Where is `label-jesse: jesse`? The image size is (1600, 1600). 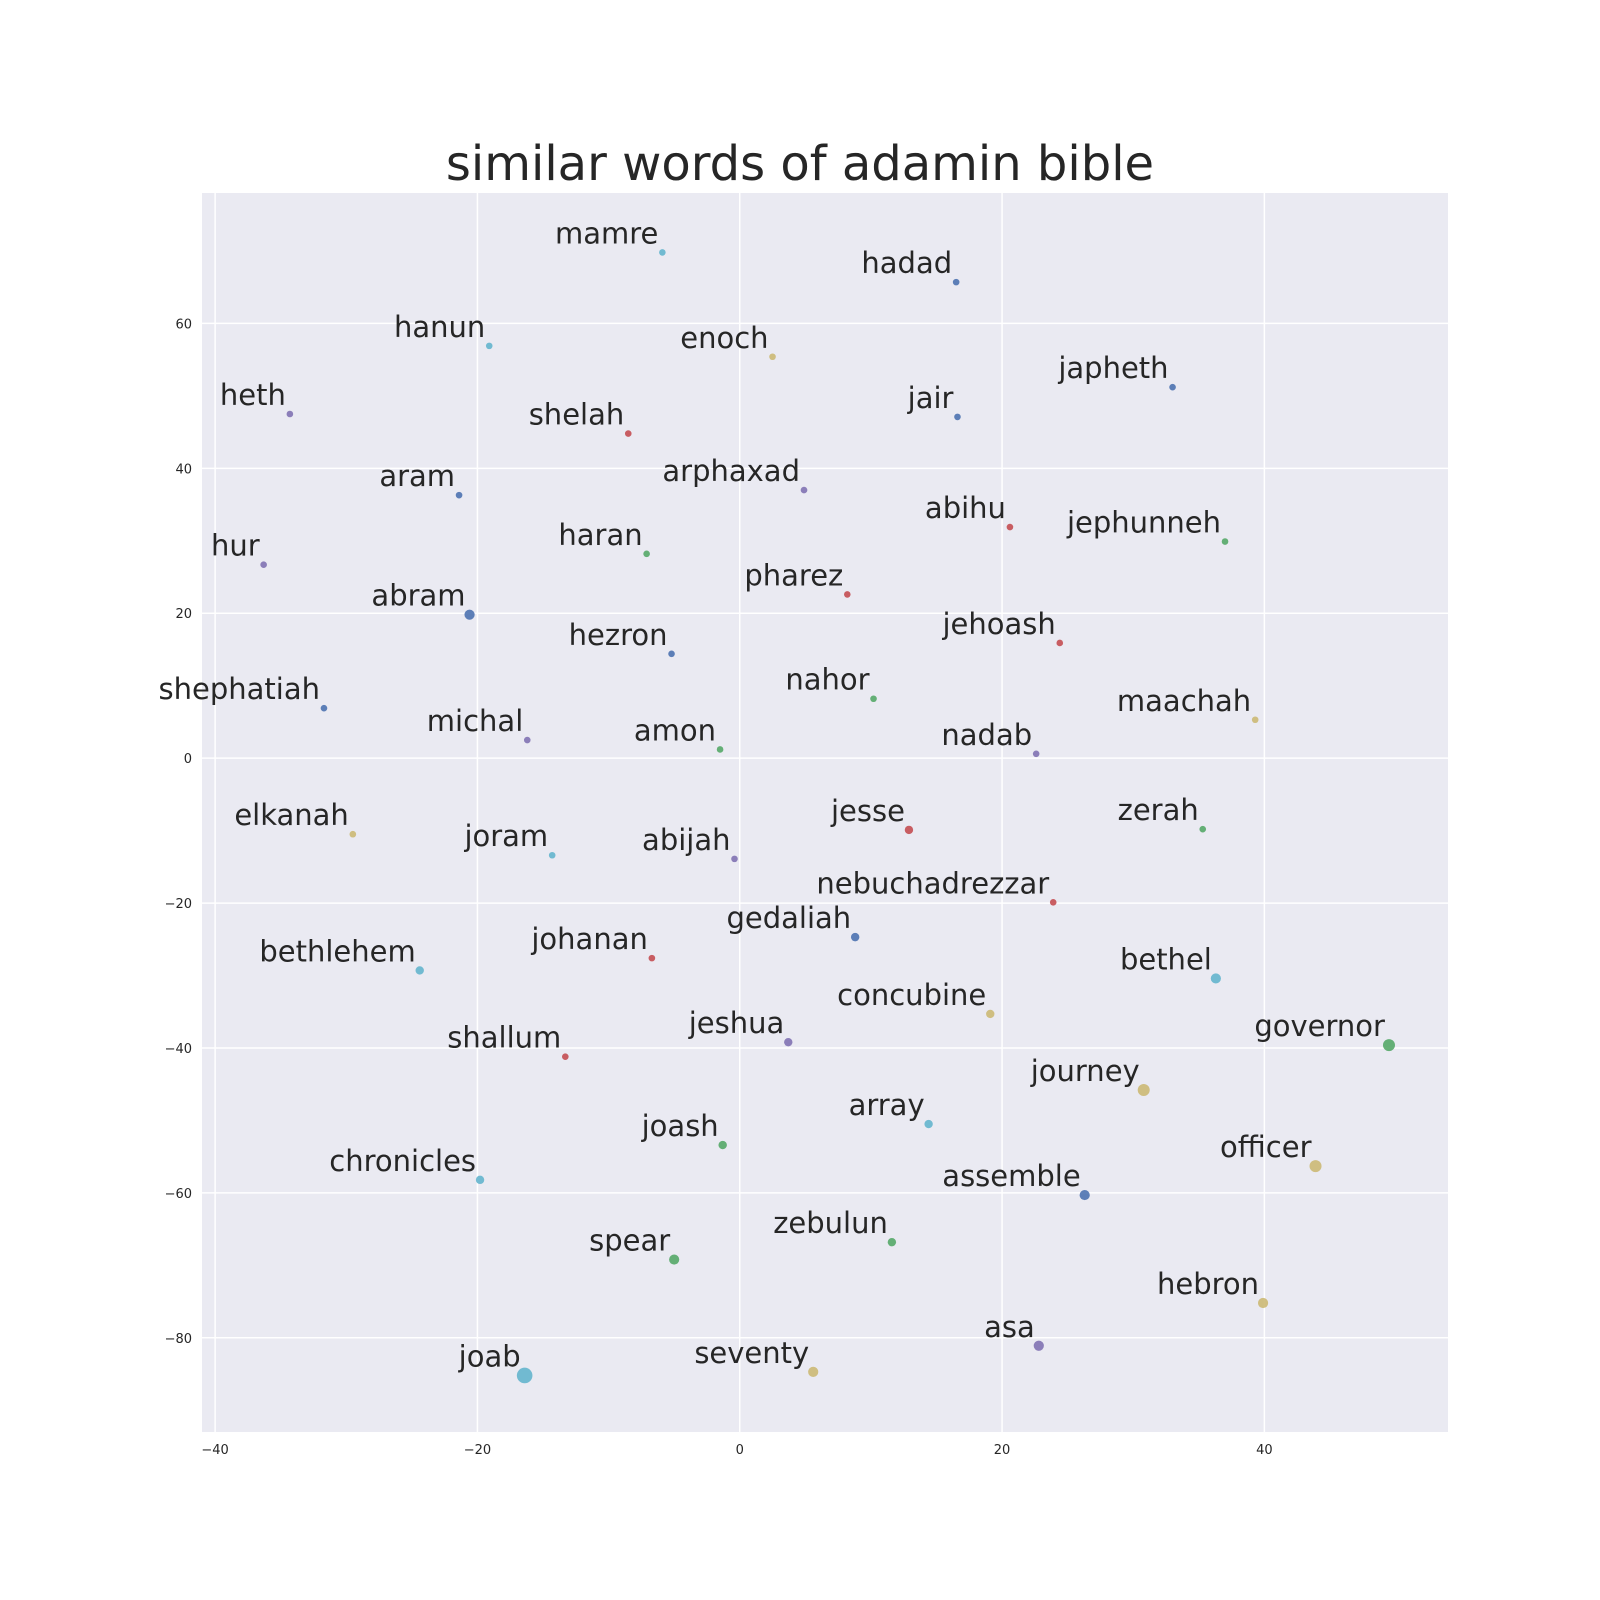
label-jesse: jesse is located at coordinates (867, 811).